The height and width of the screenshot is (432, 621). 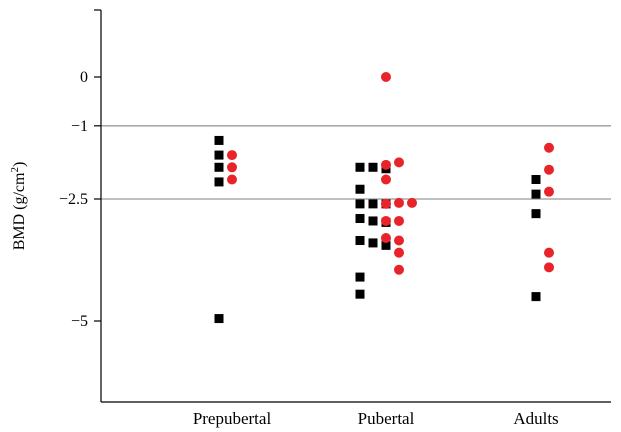 What do you see at coordinates (535, 418) in the screenshot?
I see `x-category-label: Adults` at bounding box center [535, 418].